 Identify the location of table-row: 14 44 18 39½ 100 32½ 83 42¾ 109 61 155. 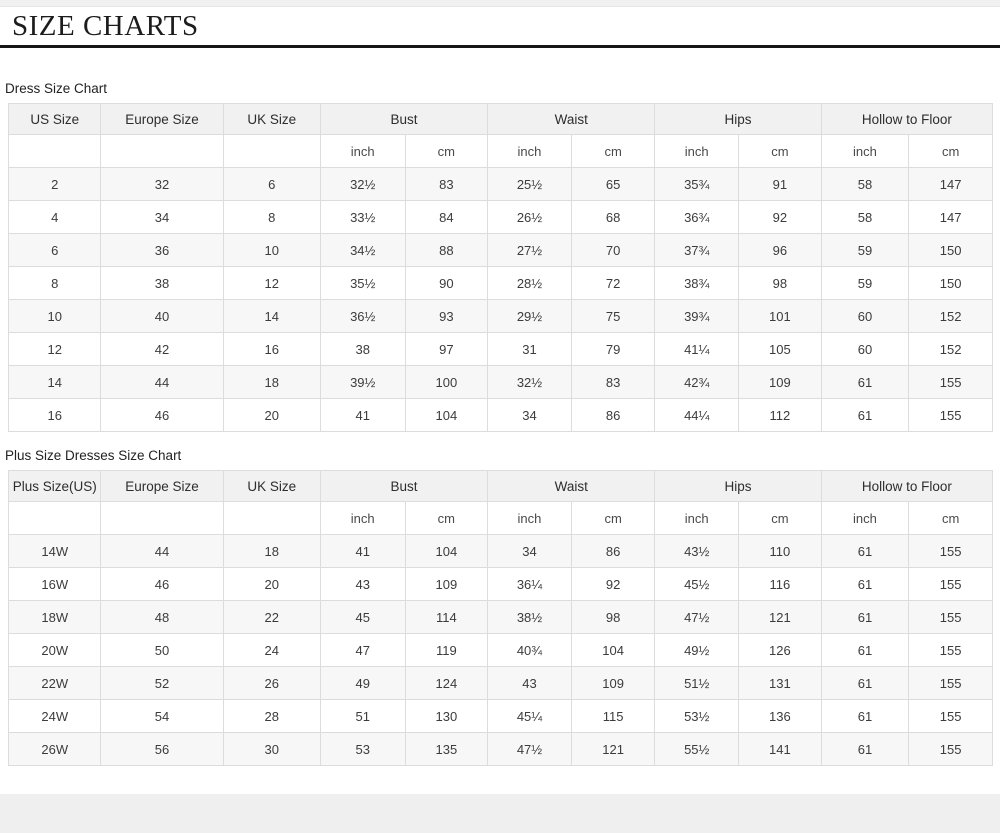
(500, 382).